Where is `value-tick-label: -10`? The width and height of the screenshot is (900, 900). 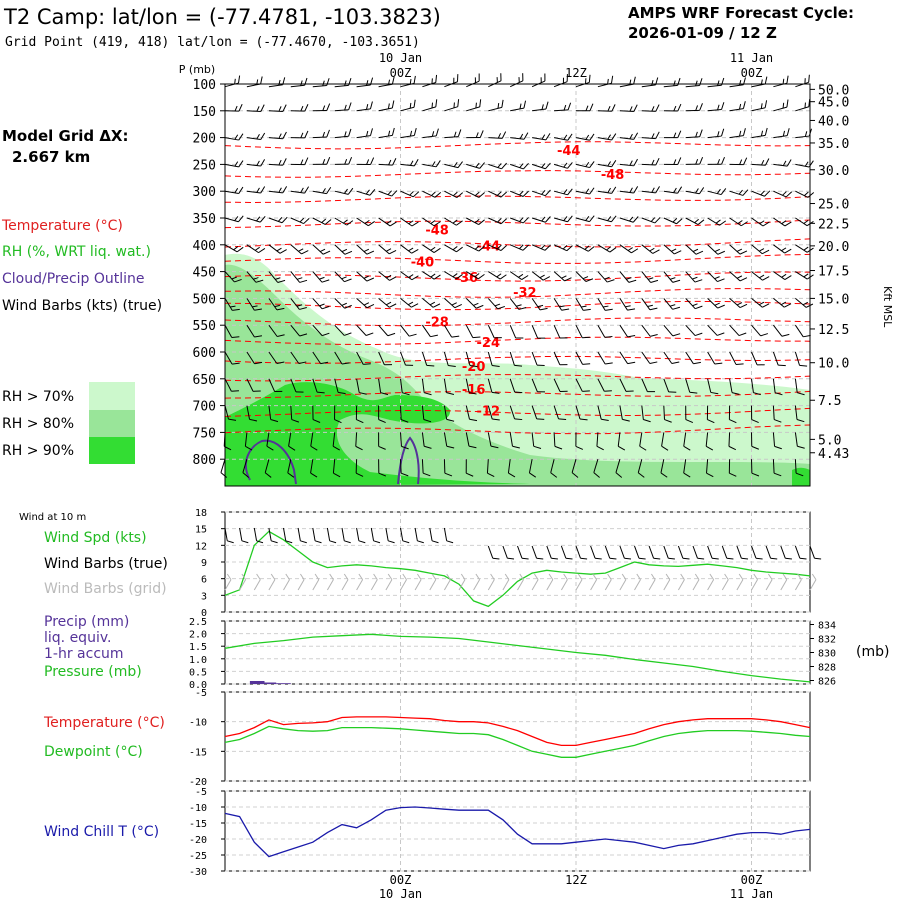 value-tick-label: -10 is located at coordinates (198, 808).